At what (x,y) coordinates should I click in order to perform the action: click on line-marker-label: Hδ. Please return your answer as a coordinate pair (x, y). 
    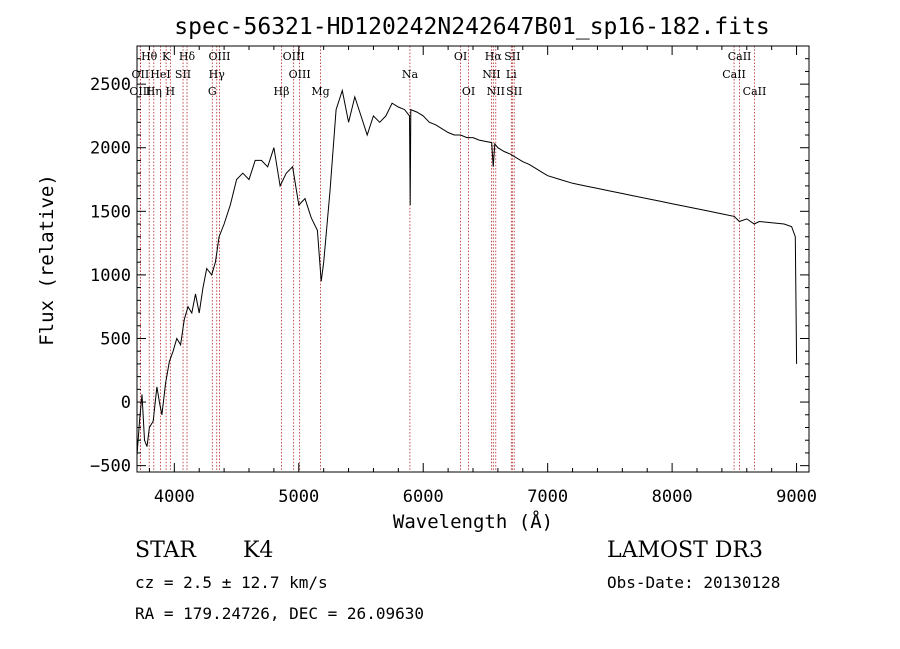
    Looking at the image, I should click on (187, 56).